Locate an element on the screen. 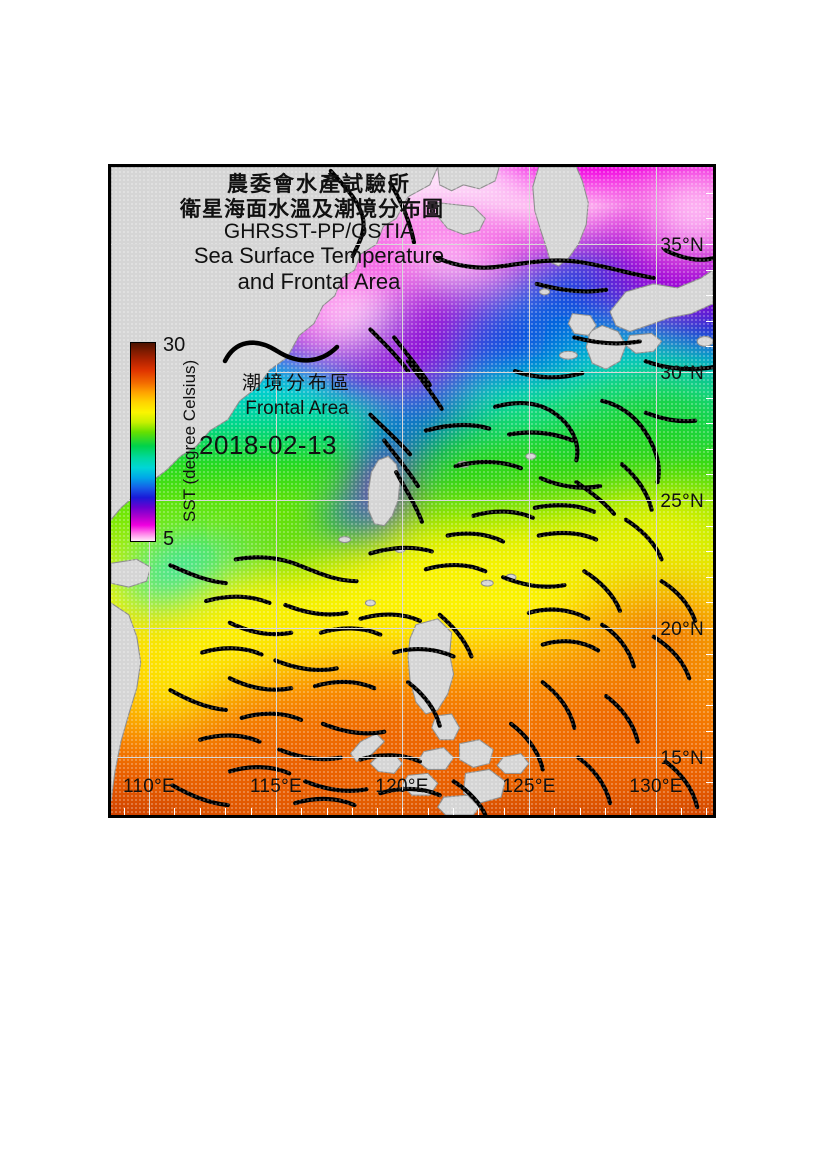 Image resolution: width=827 pixels, height=1170 pixels. colorbar-min-label: 5 is located at coordinates (169, 539).